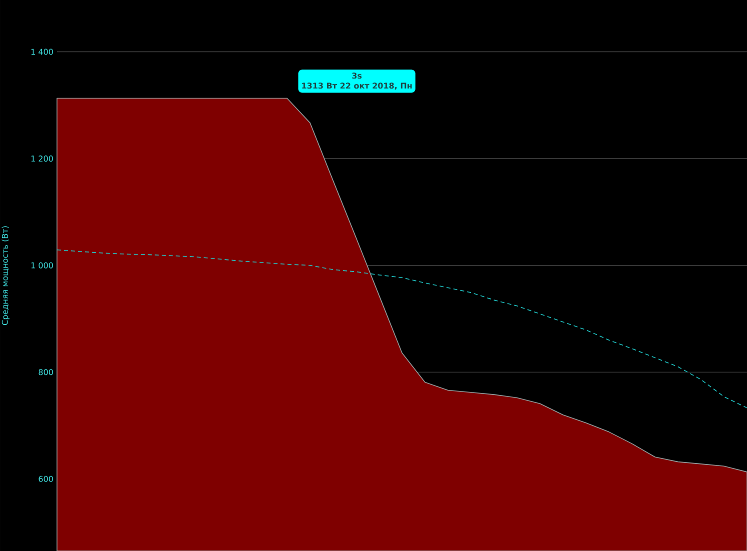 The image size is (747, 551). I want to click on y-axis-title: Средняя мощность (Вт), so click(6, 275).